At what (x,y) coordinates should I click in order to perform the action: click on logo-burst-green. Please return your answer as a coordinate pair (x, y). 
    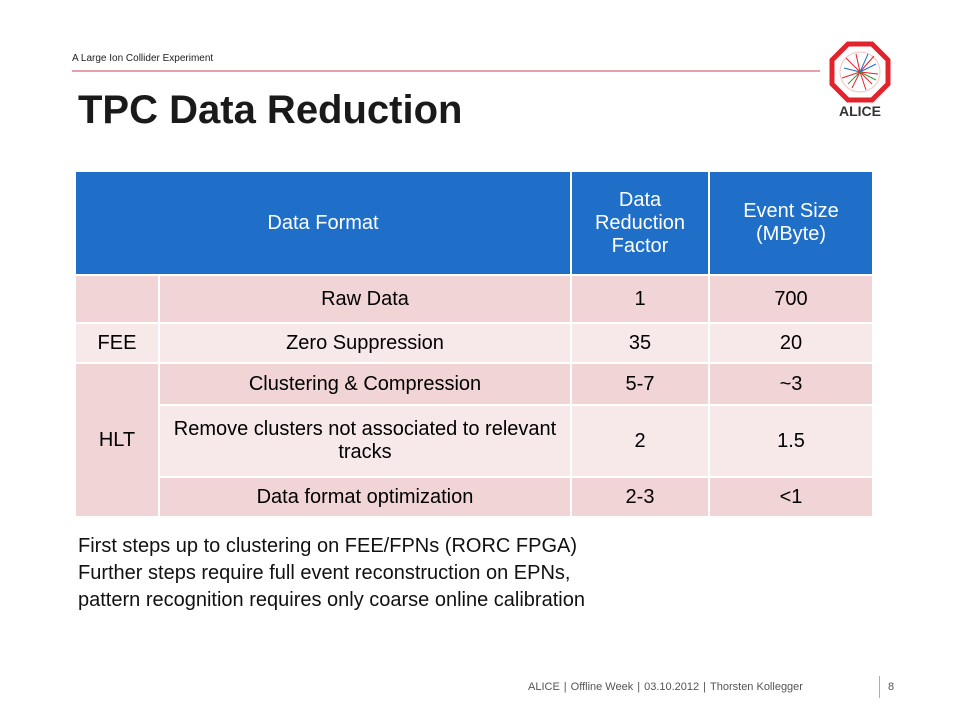
    Looking at the image, I should click on (862, 78).